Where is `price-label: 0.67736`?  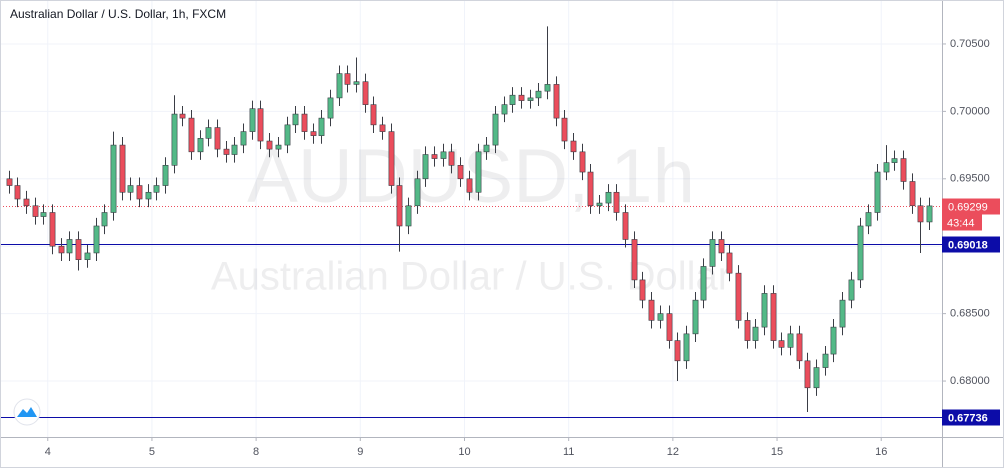
price-label: 0.67736 is located at coordinates (968, 418).